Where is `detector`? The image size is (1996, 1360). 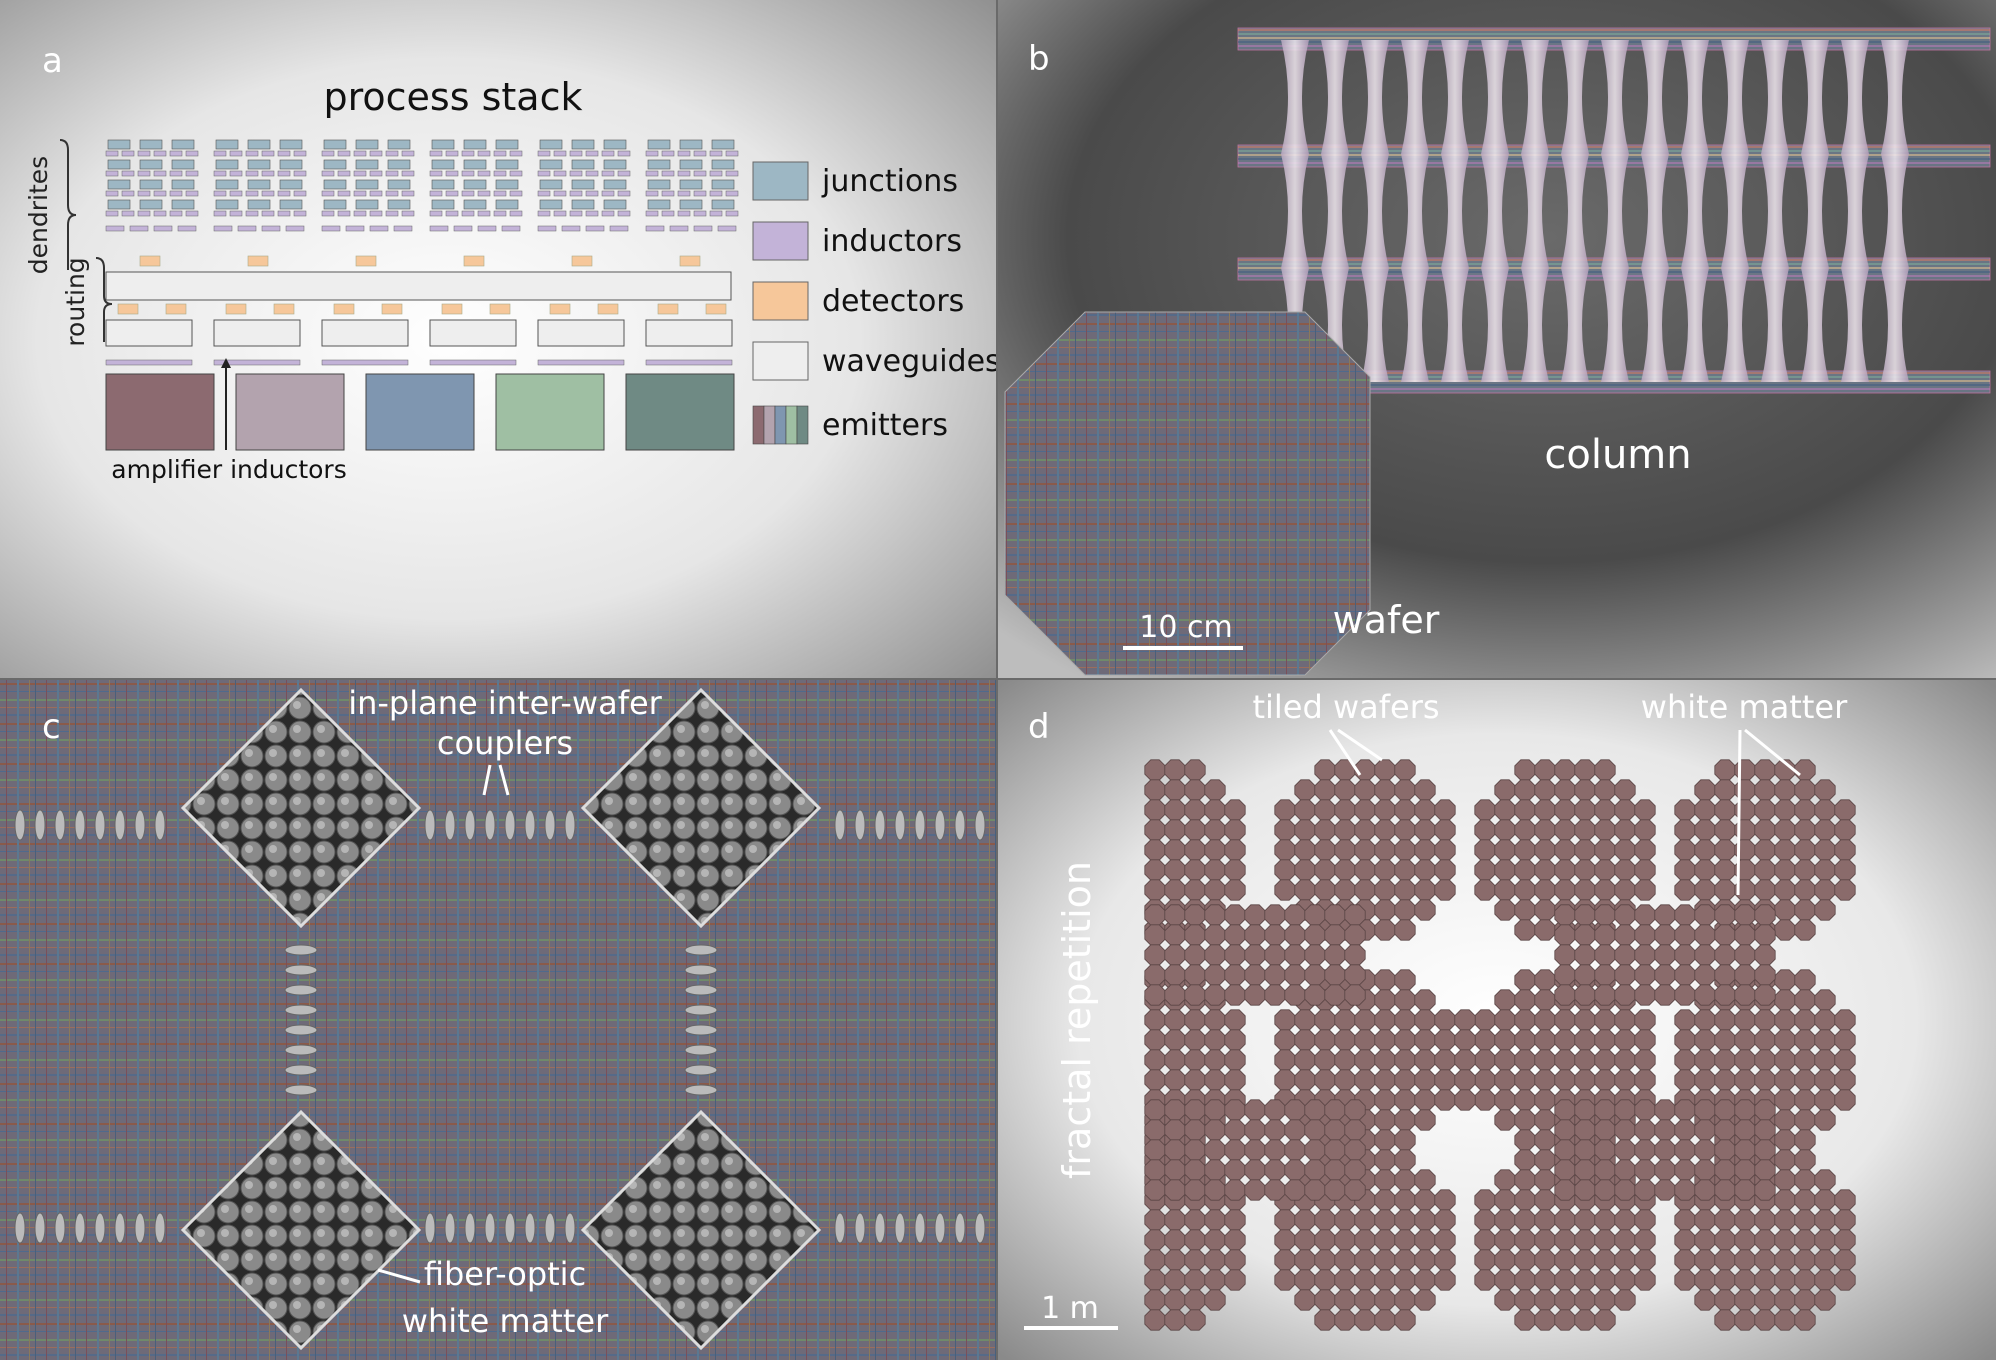 detector is located at coordinates (668, 309).